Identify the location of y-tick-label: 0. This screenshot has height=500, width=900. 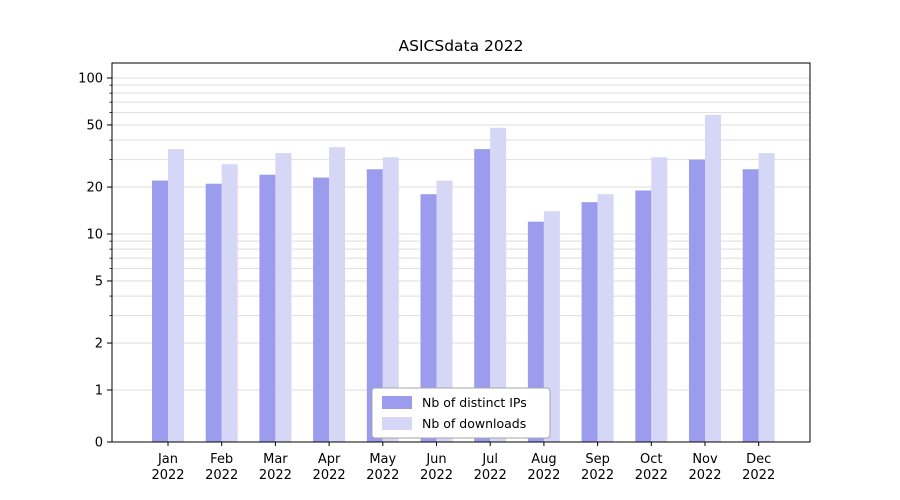
(99, 443).